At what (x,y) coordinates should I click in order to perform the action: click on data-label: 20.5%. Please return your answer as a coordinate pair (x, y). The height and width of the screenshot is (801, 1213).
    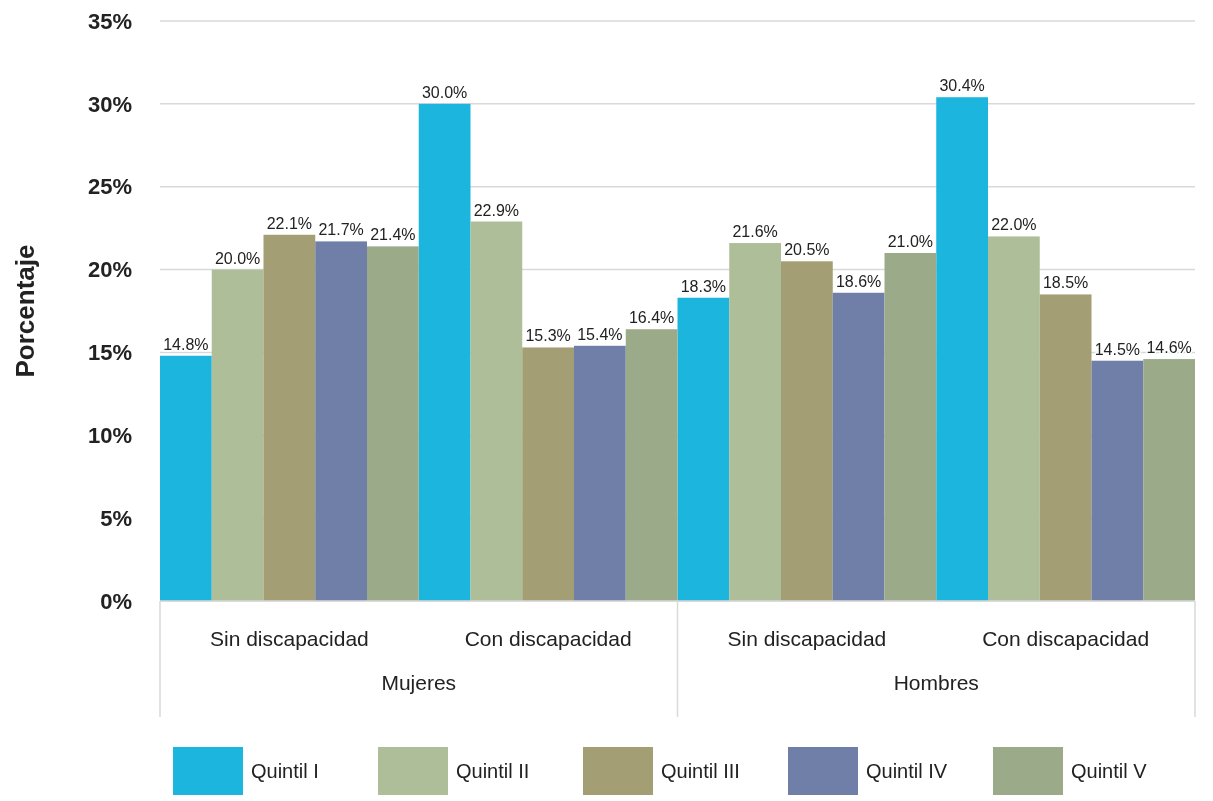
    Looking at the image, I should click on (807, 250).